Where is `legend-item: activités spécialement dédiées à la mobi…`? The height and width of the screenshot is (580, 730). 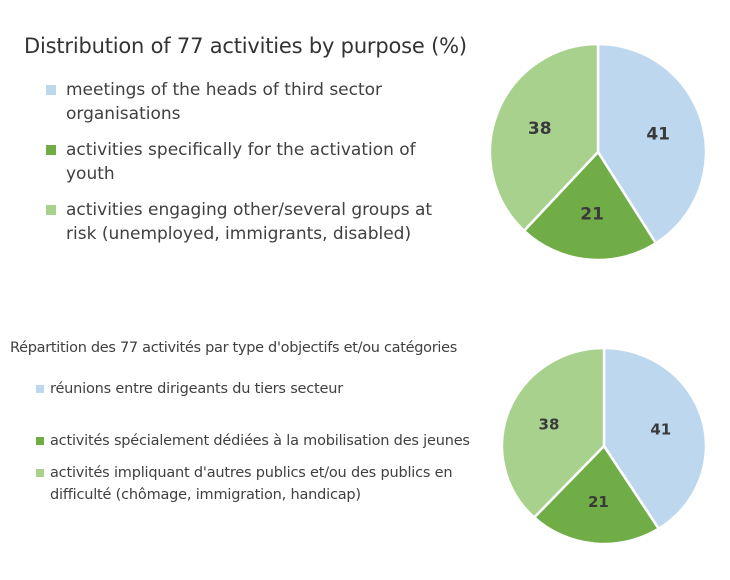 legend-item: activités spécialement dédiées à la mobi… is located at coordinates (258, 441).